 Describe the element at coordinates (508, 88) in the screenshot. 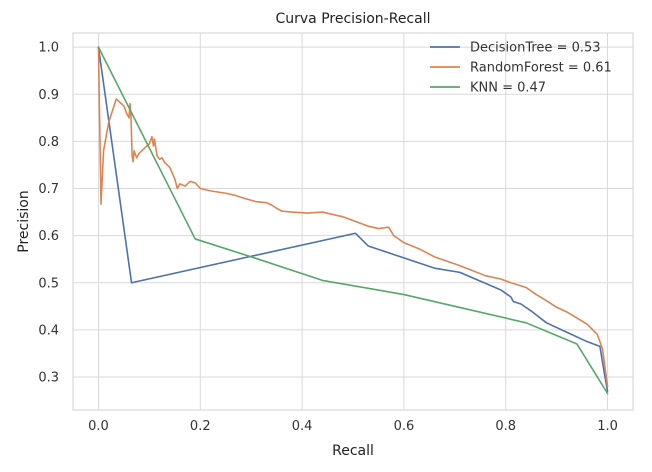

I see `legend-entry: KNN = 0.47` at that location.